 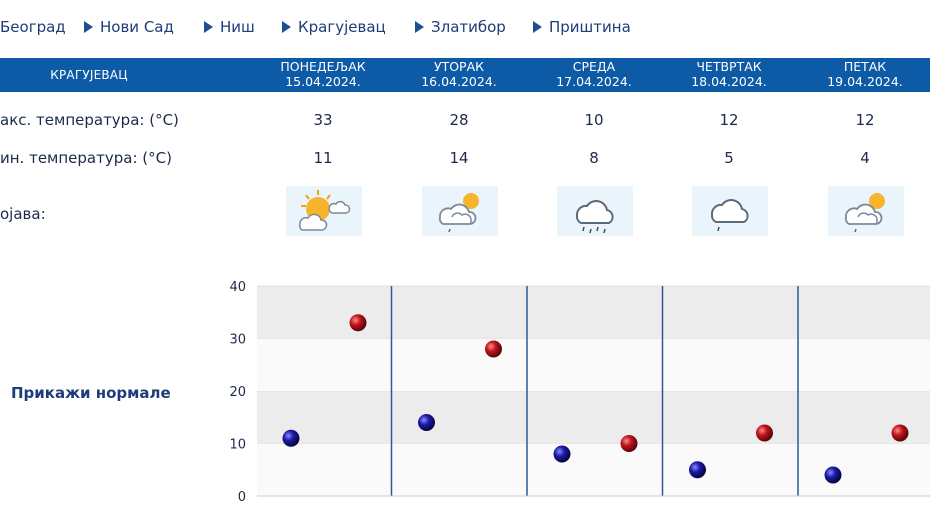 What do you see at coordinates (242, 497) in the screenshot?
I see `y-tick-label: 0` at bounding box center [242, 497].